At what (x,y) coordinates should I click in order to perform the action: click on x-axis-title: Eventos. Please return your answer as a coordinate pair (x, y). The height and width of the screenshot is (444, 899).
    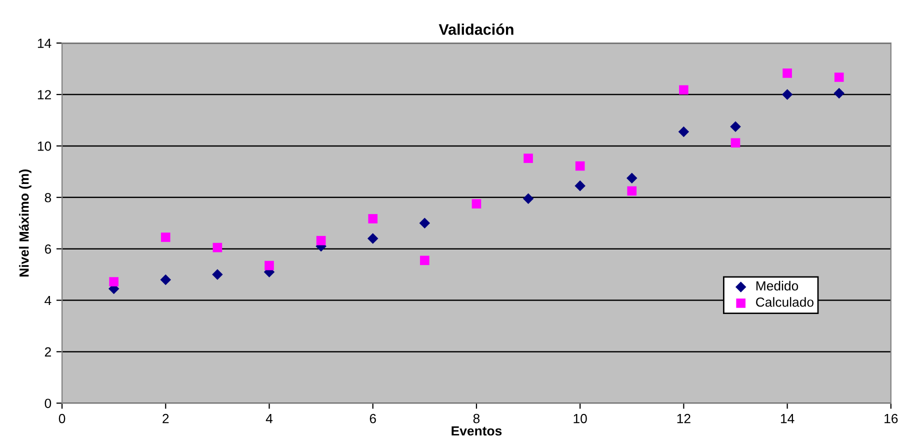
    Looking at the image, I should click on (477, 431).